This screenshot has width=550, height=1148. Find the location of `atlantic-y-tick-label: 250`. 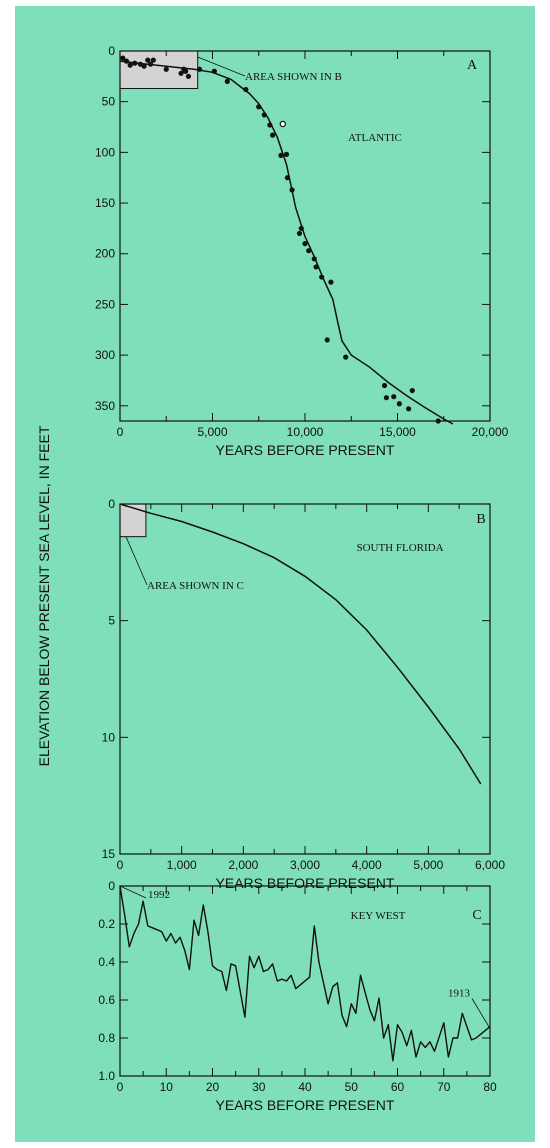

atlantic-y-tick-label: 250 is located at coordinates (105, 304).